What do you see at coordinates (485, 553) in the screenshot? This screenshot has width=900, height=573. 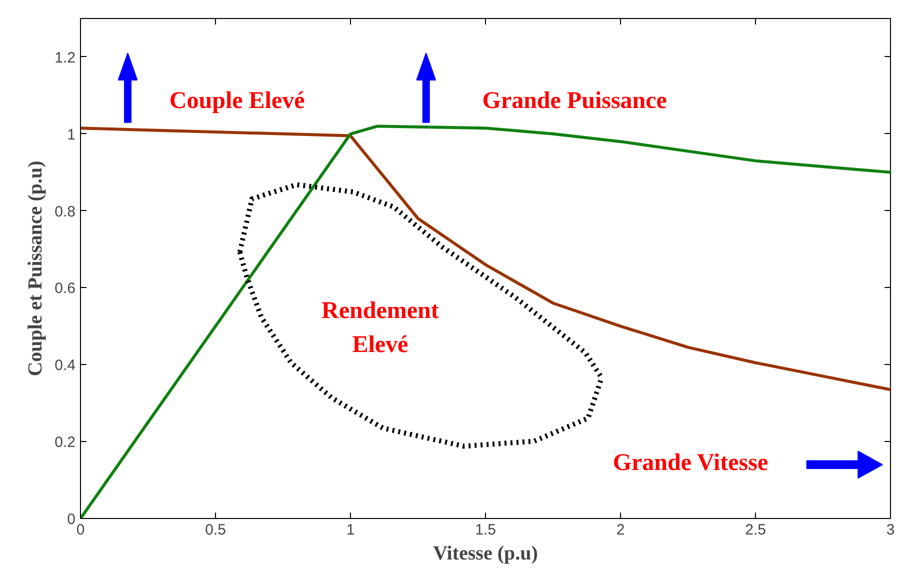 I see `x-axis-title: Vitesse (p.u)` at bounding box center [485, 553].